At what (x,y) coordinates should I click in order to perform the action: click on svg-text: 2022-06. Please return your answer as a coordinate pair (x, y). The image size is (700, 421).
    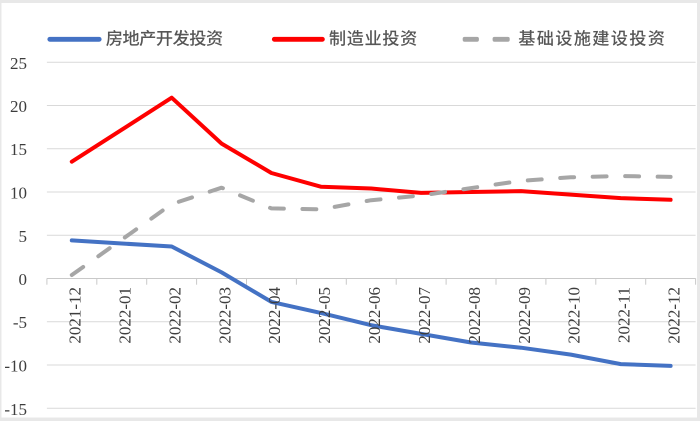
    Looking at the image, I should click on (374, 315).